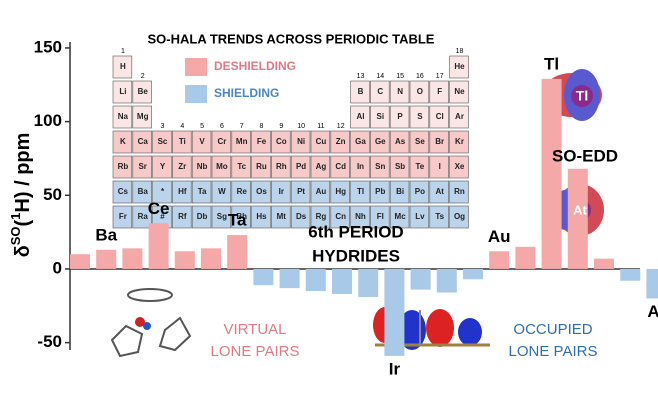 The width and height of the screenshot is (658, 404). I want to click on element-symbol: Pd, so click(301, 166).